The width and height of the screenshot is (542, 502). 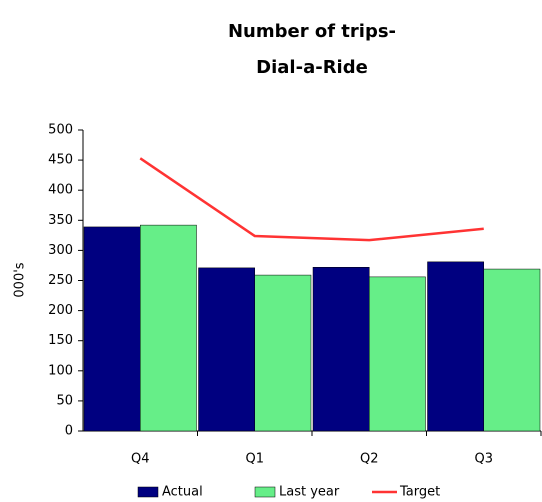 What do you see at coordinates (483, 459) in the screenshot?
I see `x-tick-label: Q3` at bounding box center [483, 459].